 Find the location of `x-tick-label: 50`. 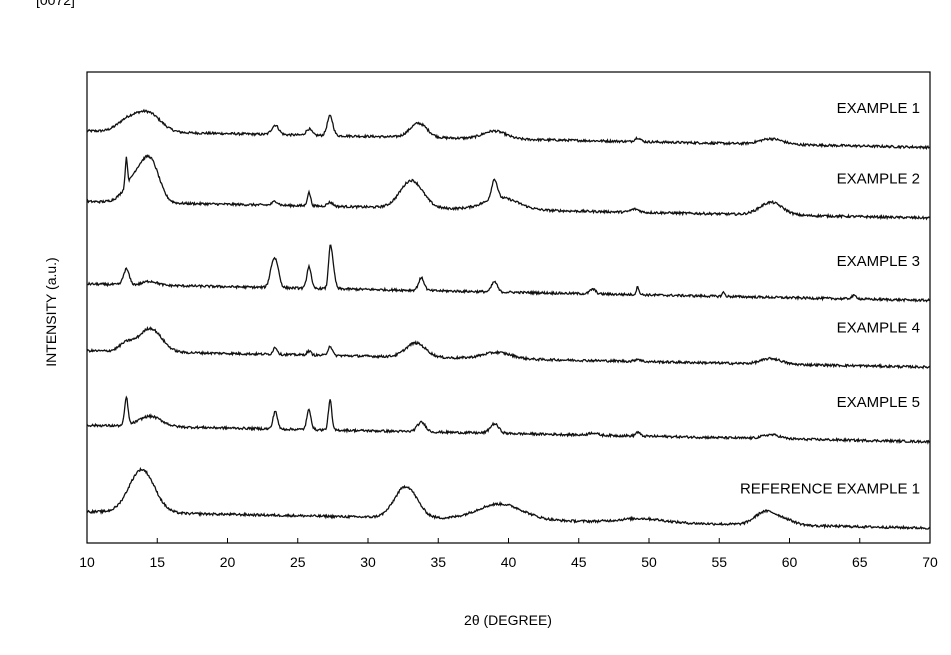

x-tick-label: 50 is located at coordinates (649, 562).